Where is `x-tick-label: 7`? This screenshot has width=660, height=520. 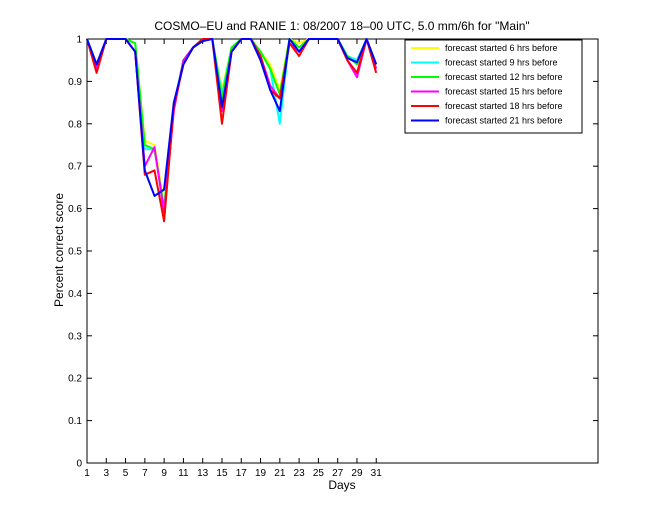
x-tick-label: 7 is located at coordinates (145, 473).